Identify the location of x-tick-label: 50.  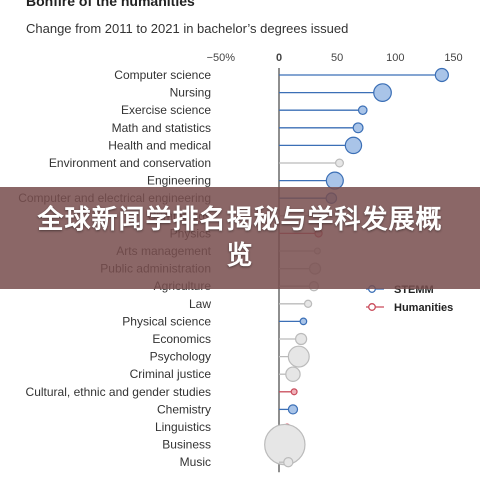
(337, 58).